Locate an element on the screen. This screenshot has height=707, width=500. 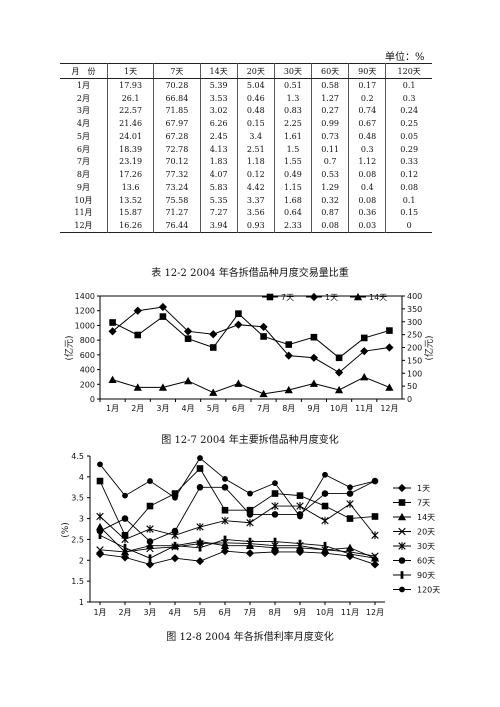
y-right-tick-label: 350 is located at coordinates (414, 309).